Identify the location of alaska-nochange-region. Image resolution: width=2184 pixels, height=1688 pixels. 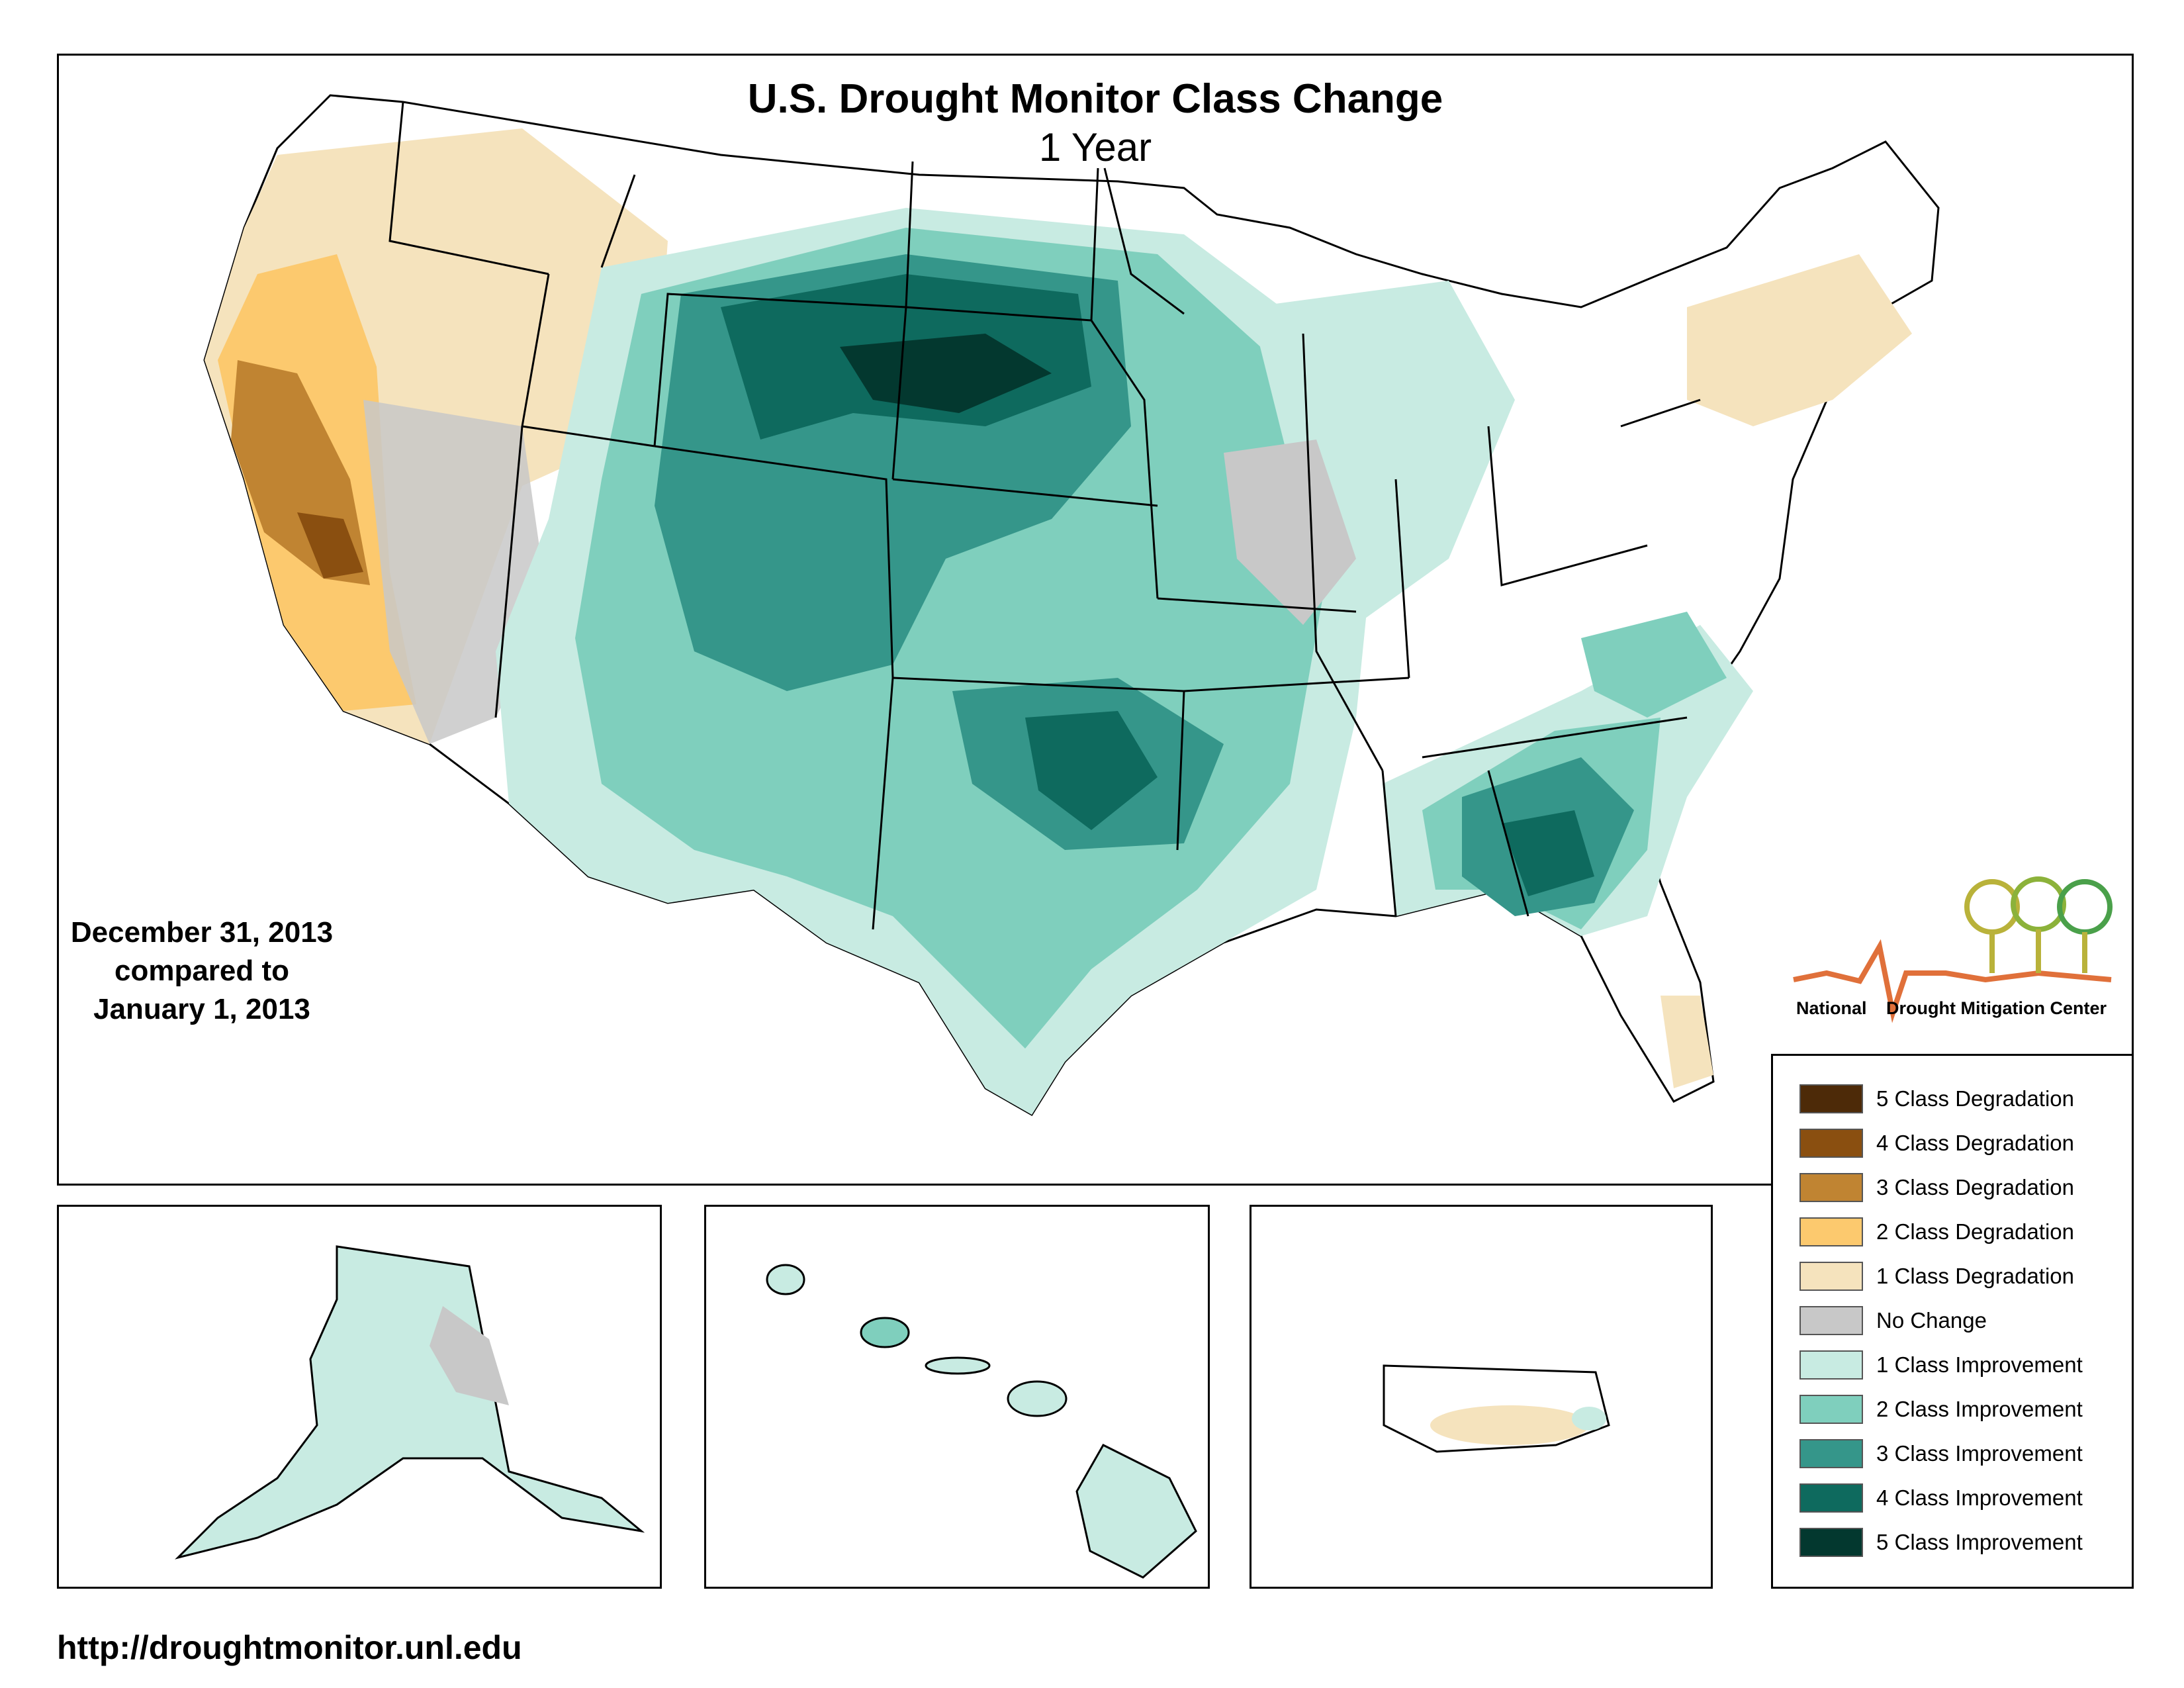
(469, 1355).